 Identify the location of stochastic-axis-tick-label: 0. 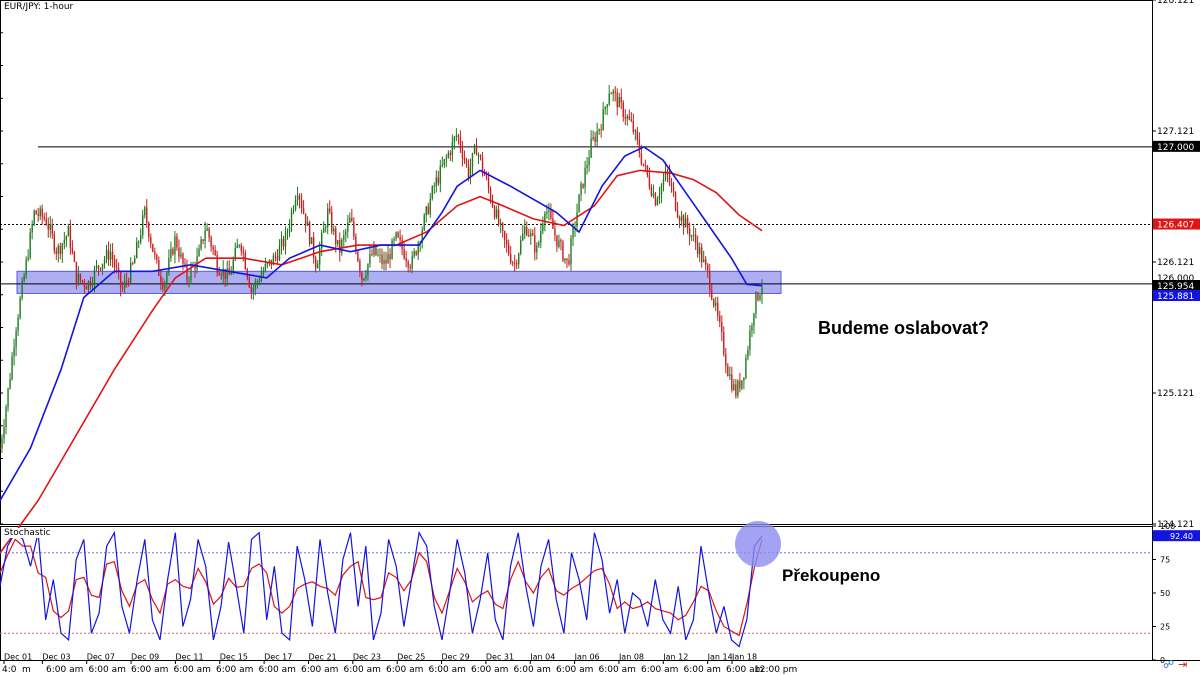
(1162, 660).